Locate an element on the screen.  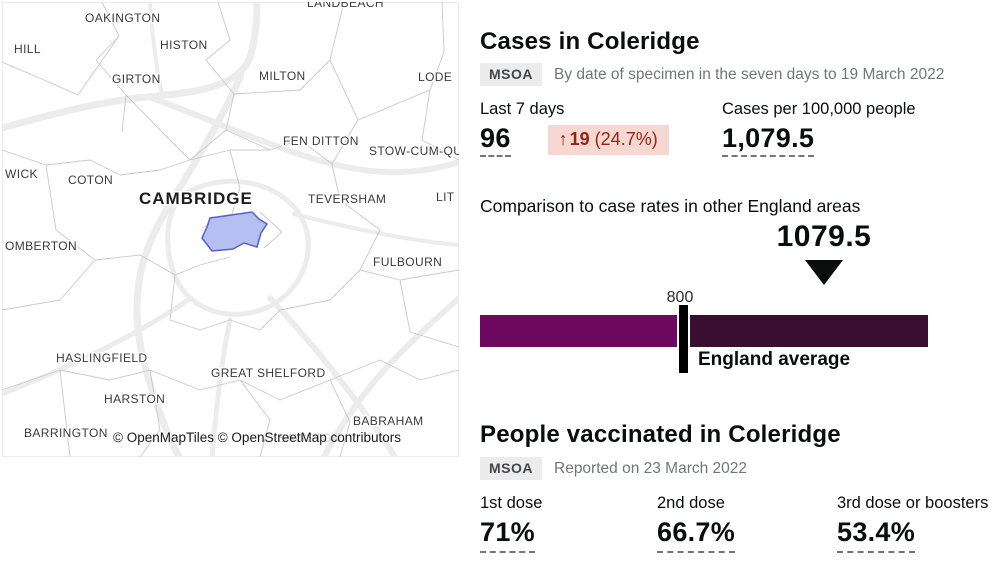
map-label: HISTON is located at coordinates (184, 45).